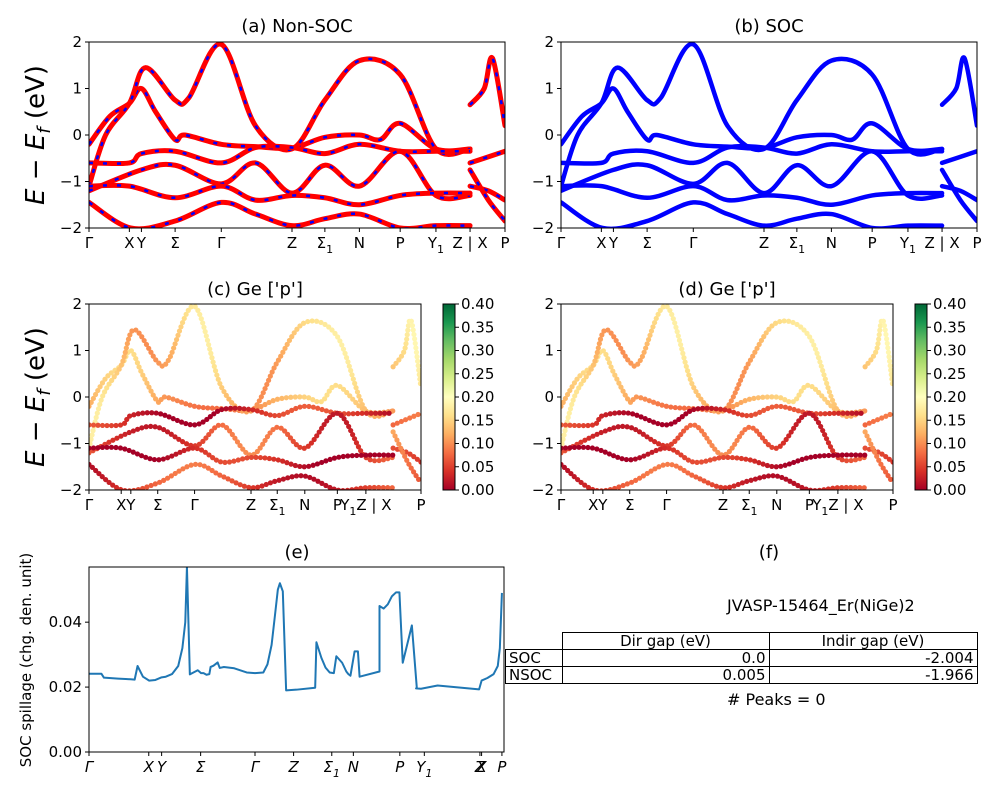 The image size is (1000, 800). What do you see at coordinates (949, 397) in the screenshot?
I see `colorbar-tick-label: 0.20` at bounding box center [949, 397].